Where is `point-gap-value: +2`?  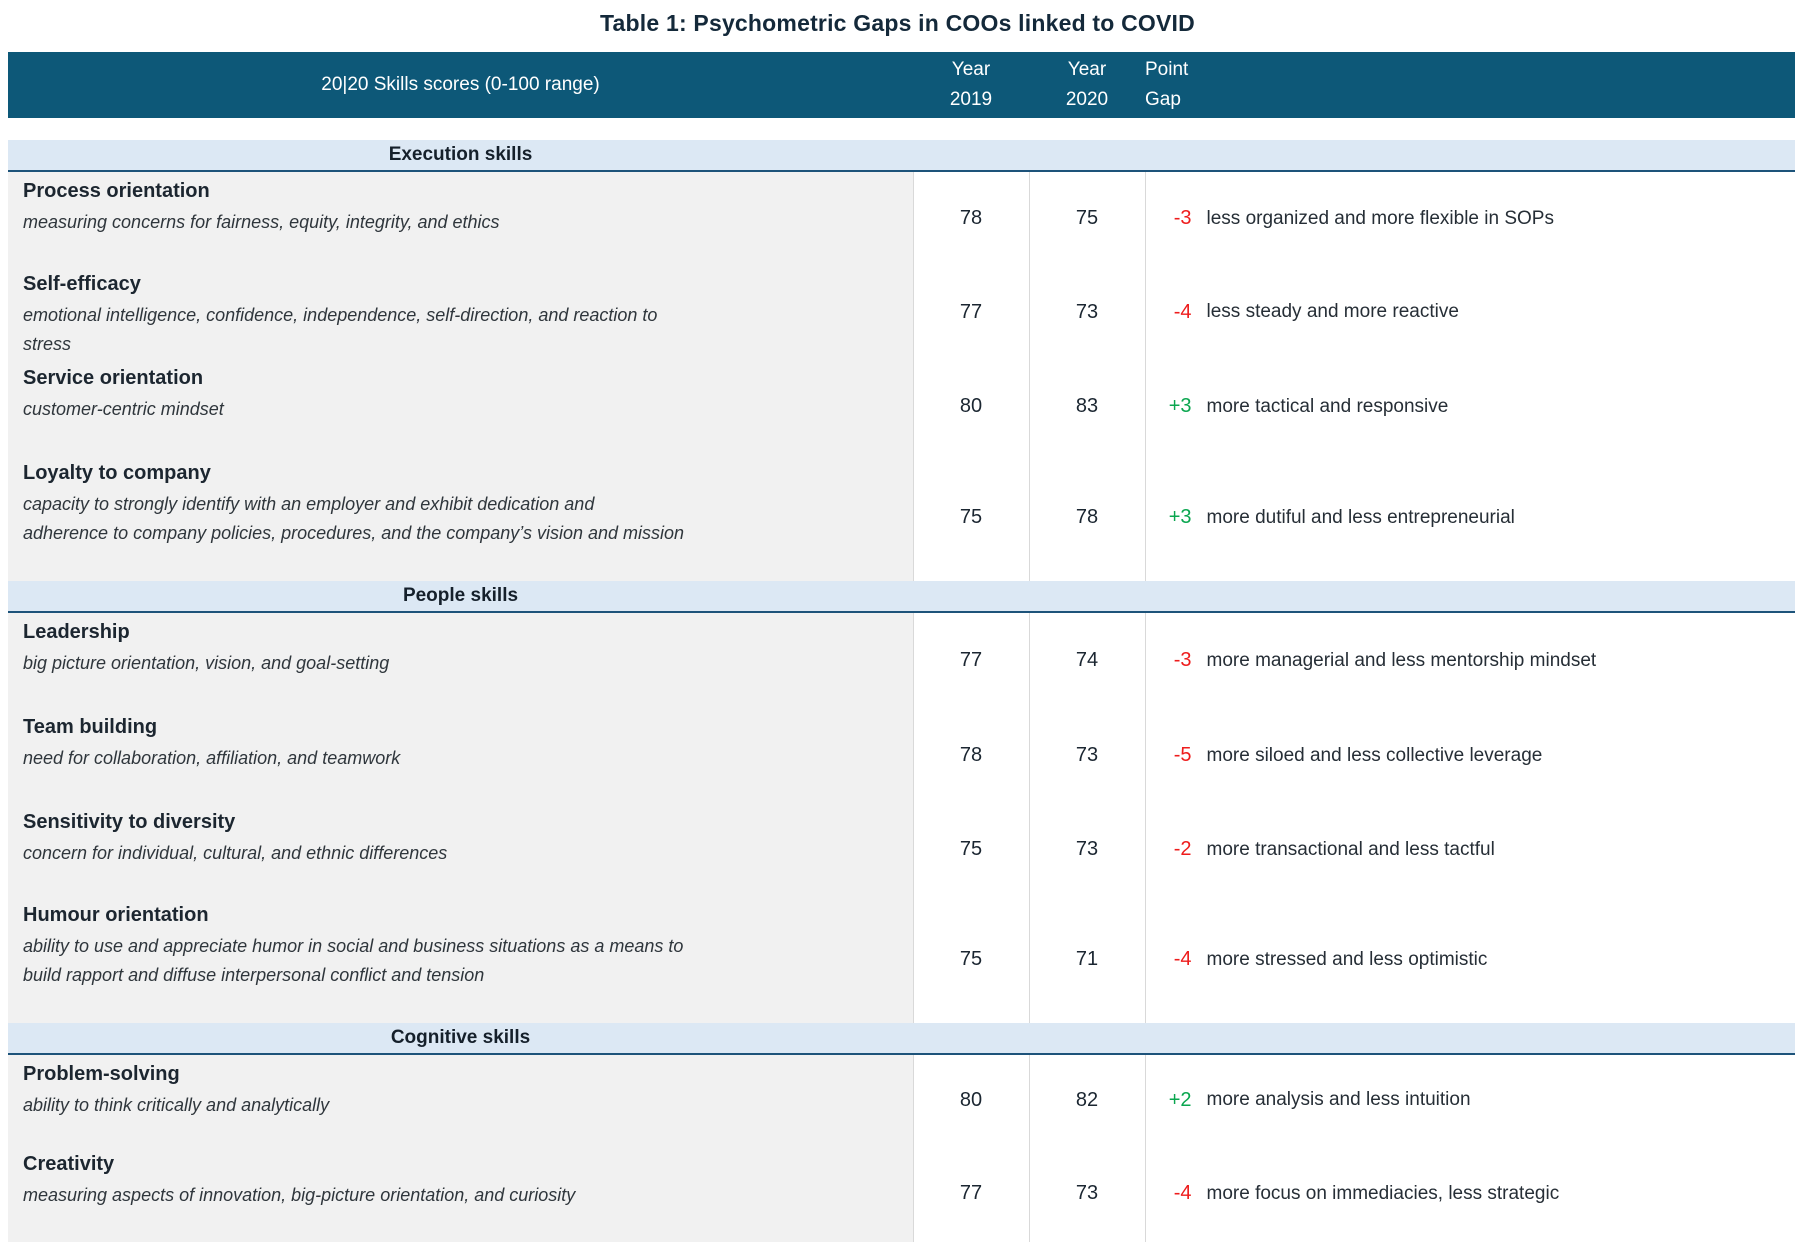 point-gap-value: +2 is located at coordinates (1180, 1099).